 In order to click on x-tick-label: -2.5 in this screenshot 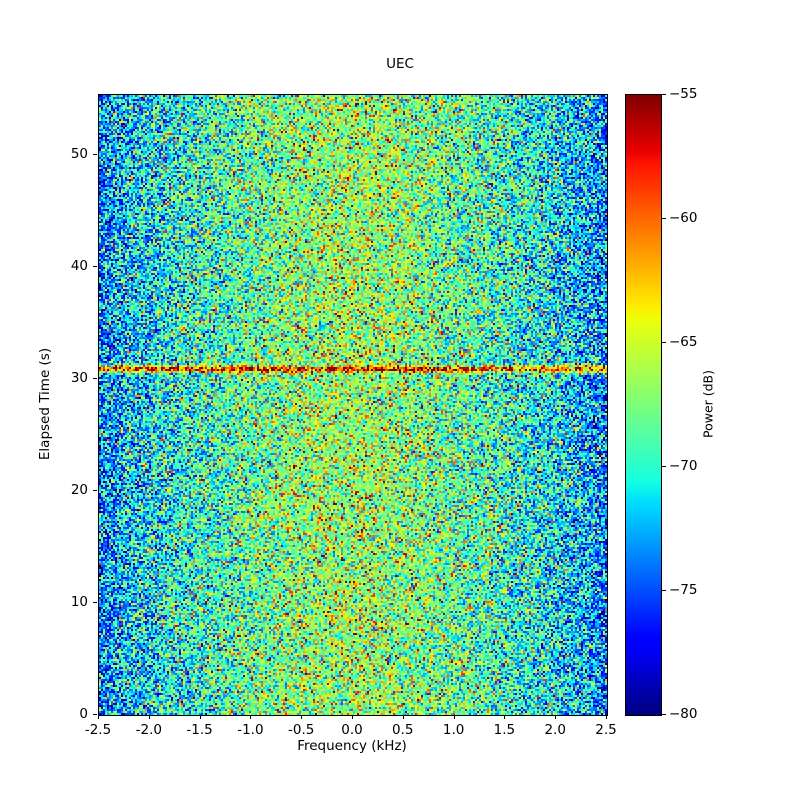, I will do `click(98, 730)`.